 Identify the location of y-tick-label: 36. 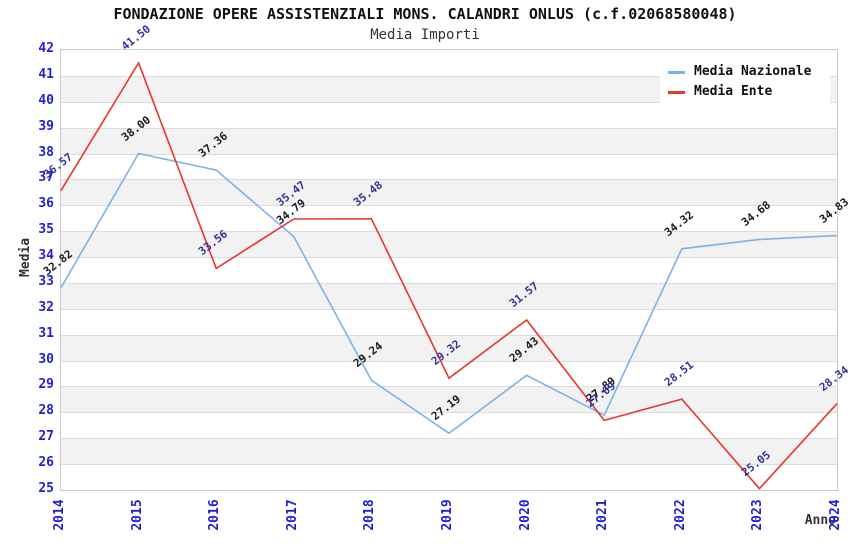
(46, 204).